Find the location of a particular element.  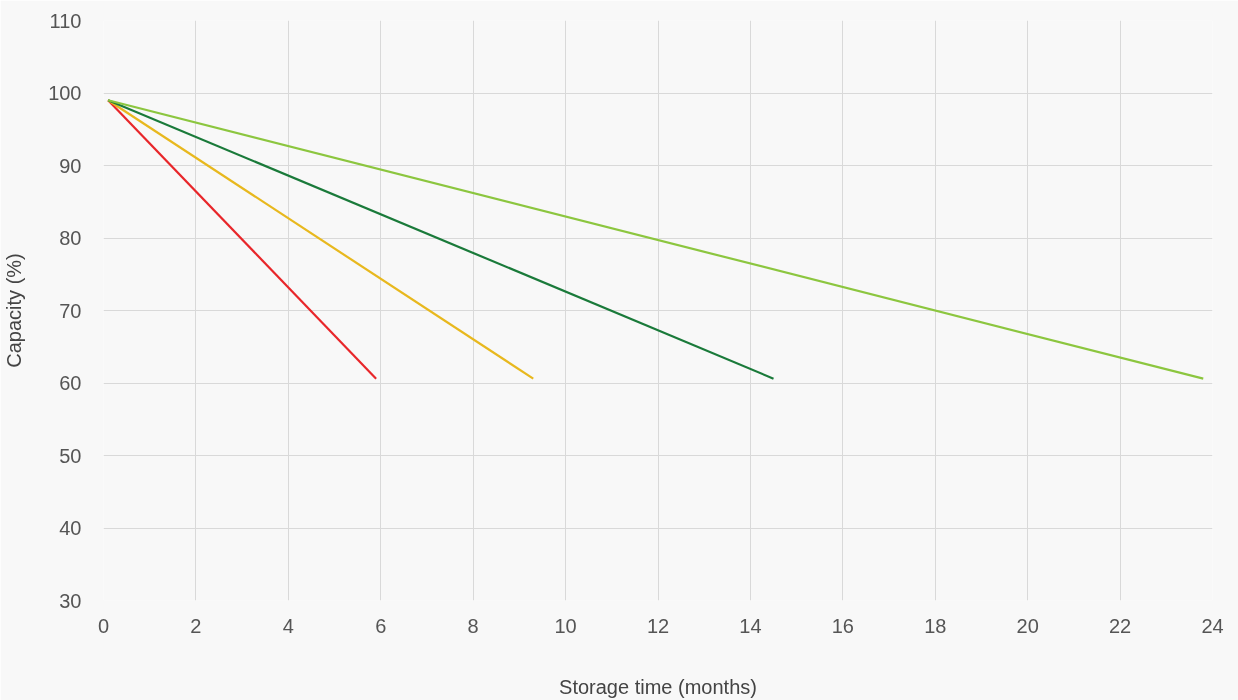

y-axis-title: Capacity (%) is located at coordinates (14, 310).